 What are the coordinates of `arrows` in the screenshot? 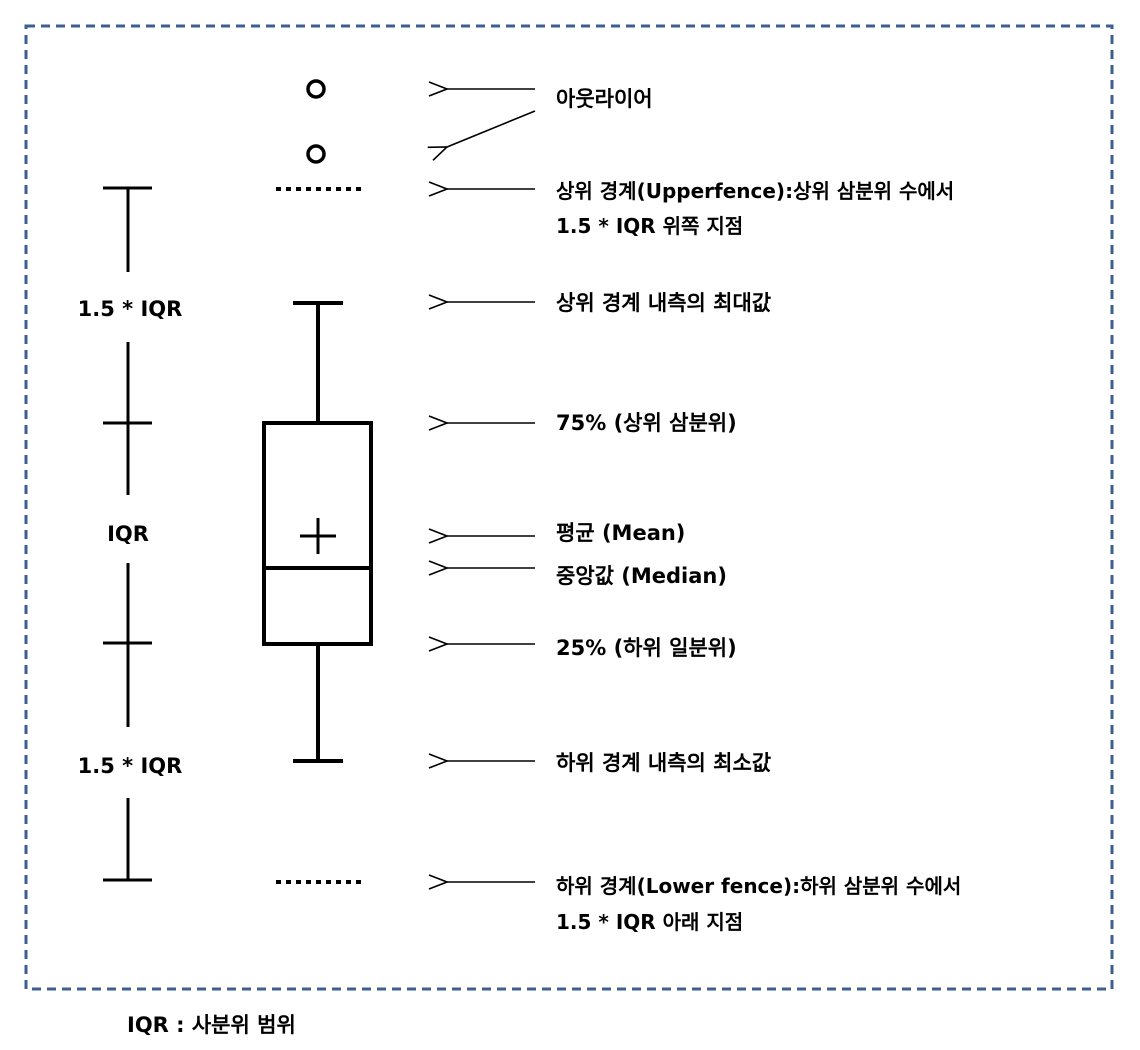 It's located at (491, 485).